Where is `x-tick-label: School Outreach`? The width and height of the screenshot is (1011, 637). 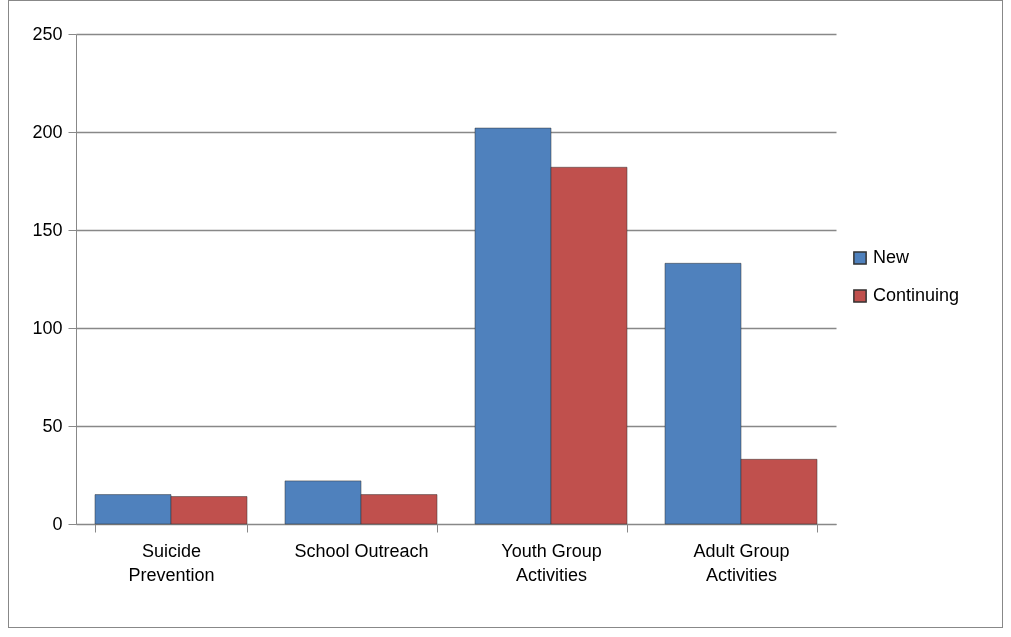
x-tick-label: School Outreach is located at coordinates (361, 550).